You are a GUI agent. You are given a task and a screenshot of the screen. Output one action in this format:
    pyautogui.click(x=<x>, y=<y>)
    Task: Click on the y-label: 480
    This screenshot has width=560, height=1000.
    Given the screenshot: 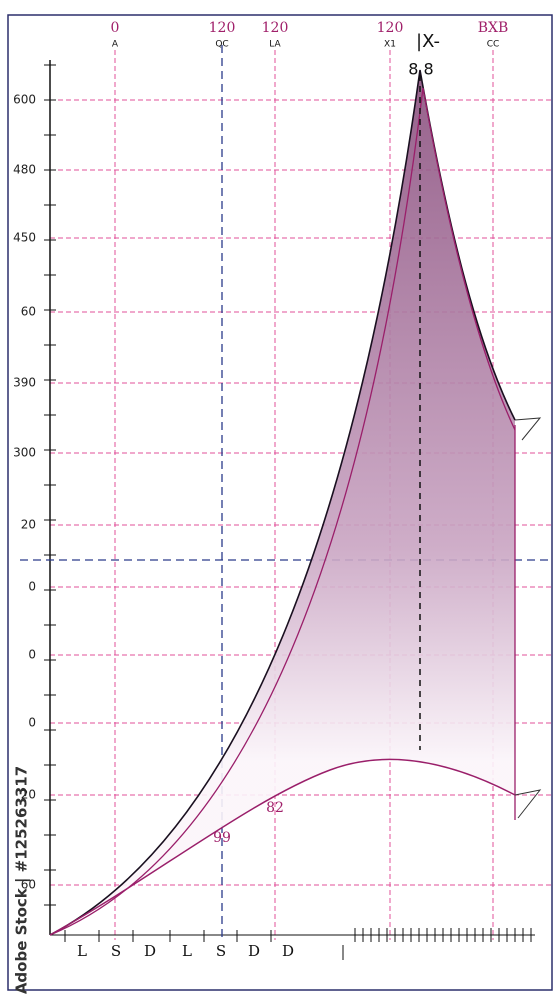 What is the action you would take?
    pyautogui.click(x=24, y=170)
    